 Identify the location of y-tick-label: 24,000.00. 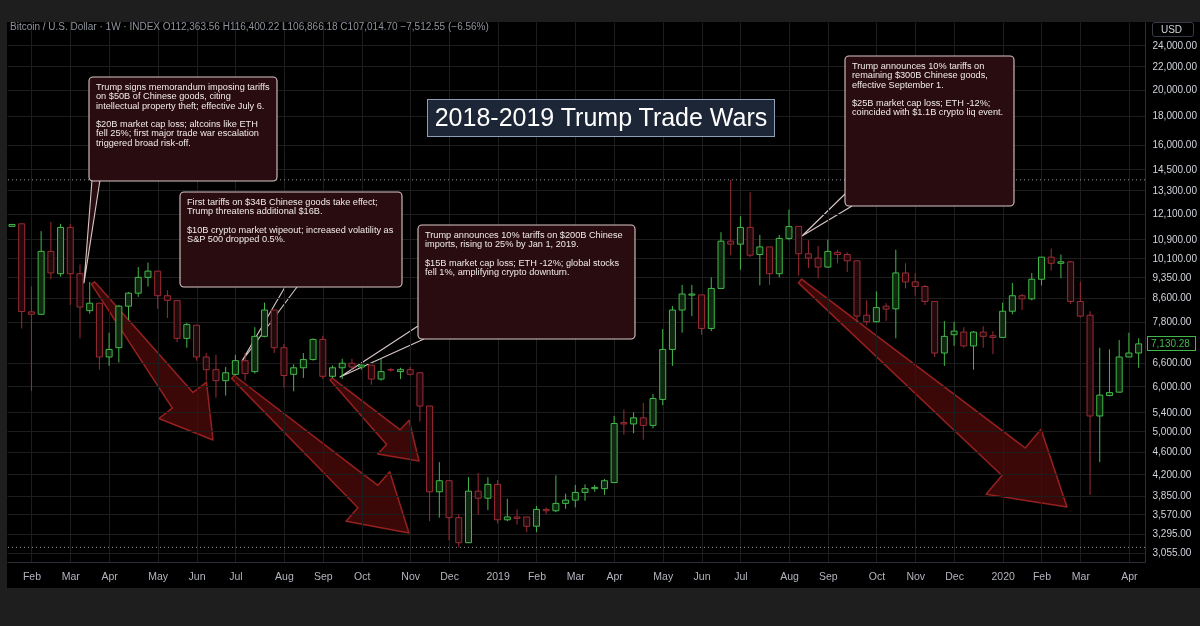
(1175, 45).